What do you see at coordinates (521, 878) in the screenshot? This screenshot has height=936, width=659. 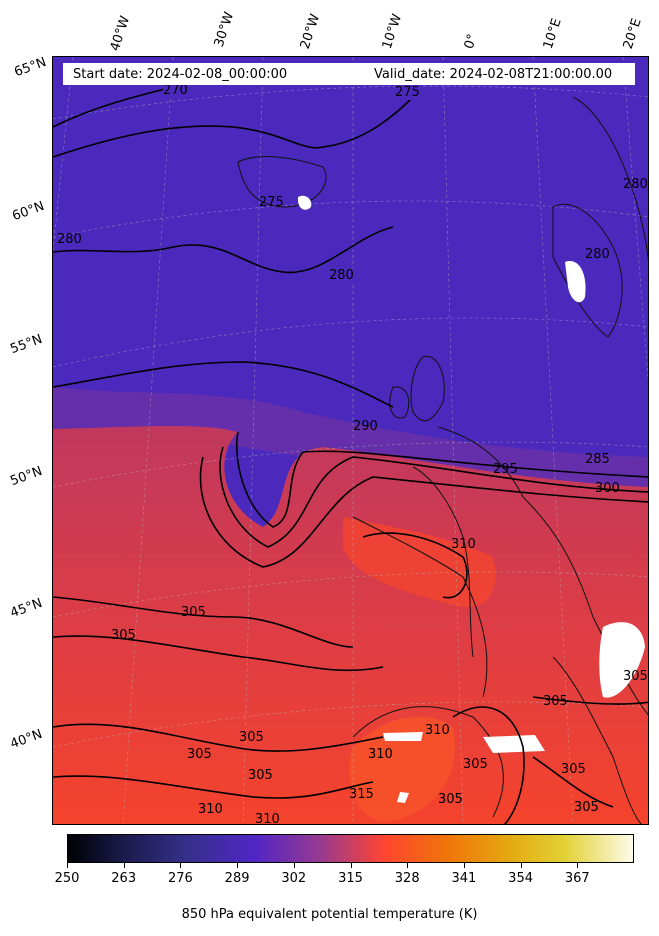 I see `colorbar-tick-label: 354` at bounding box center [521, 878].